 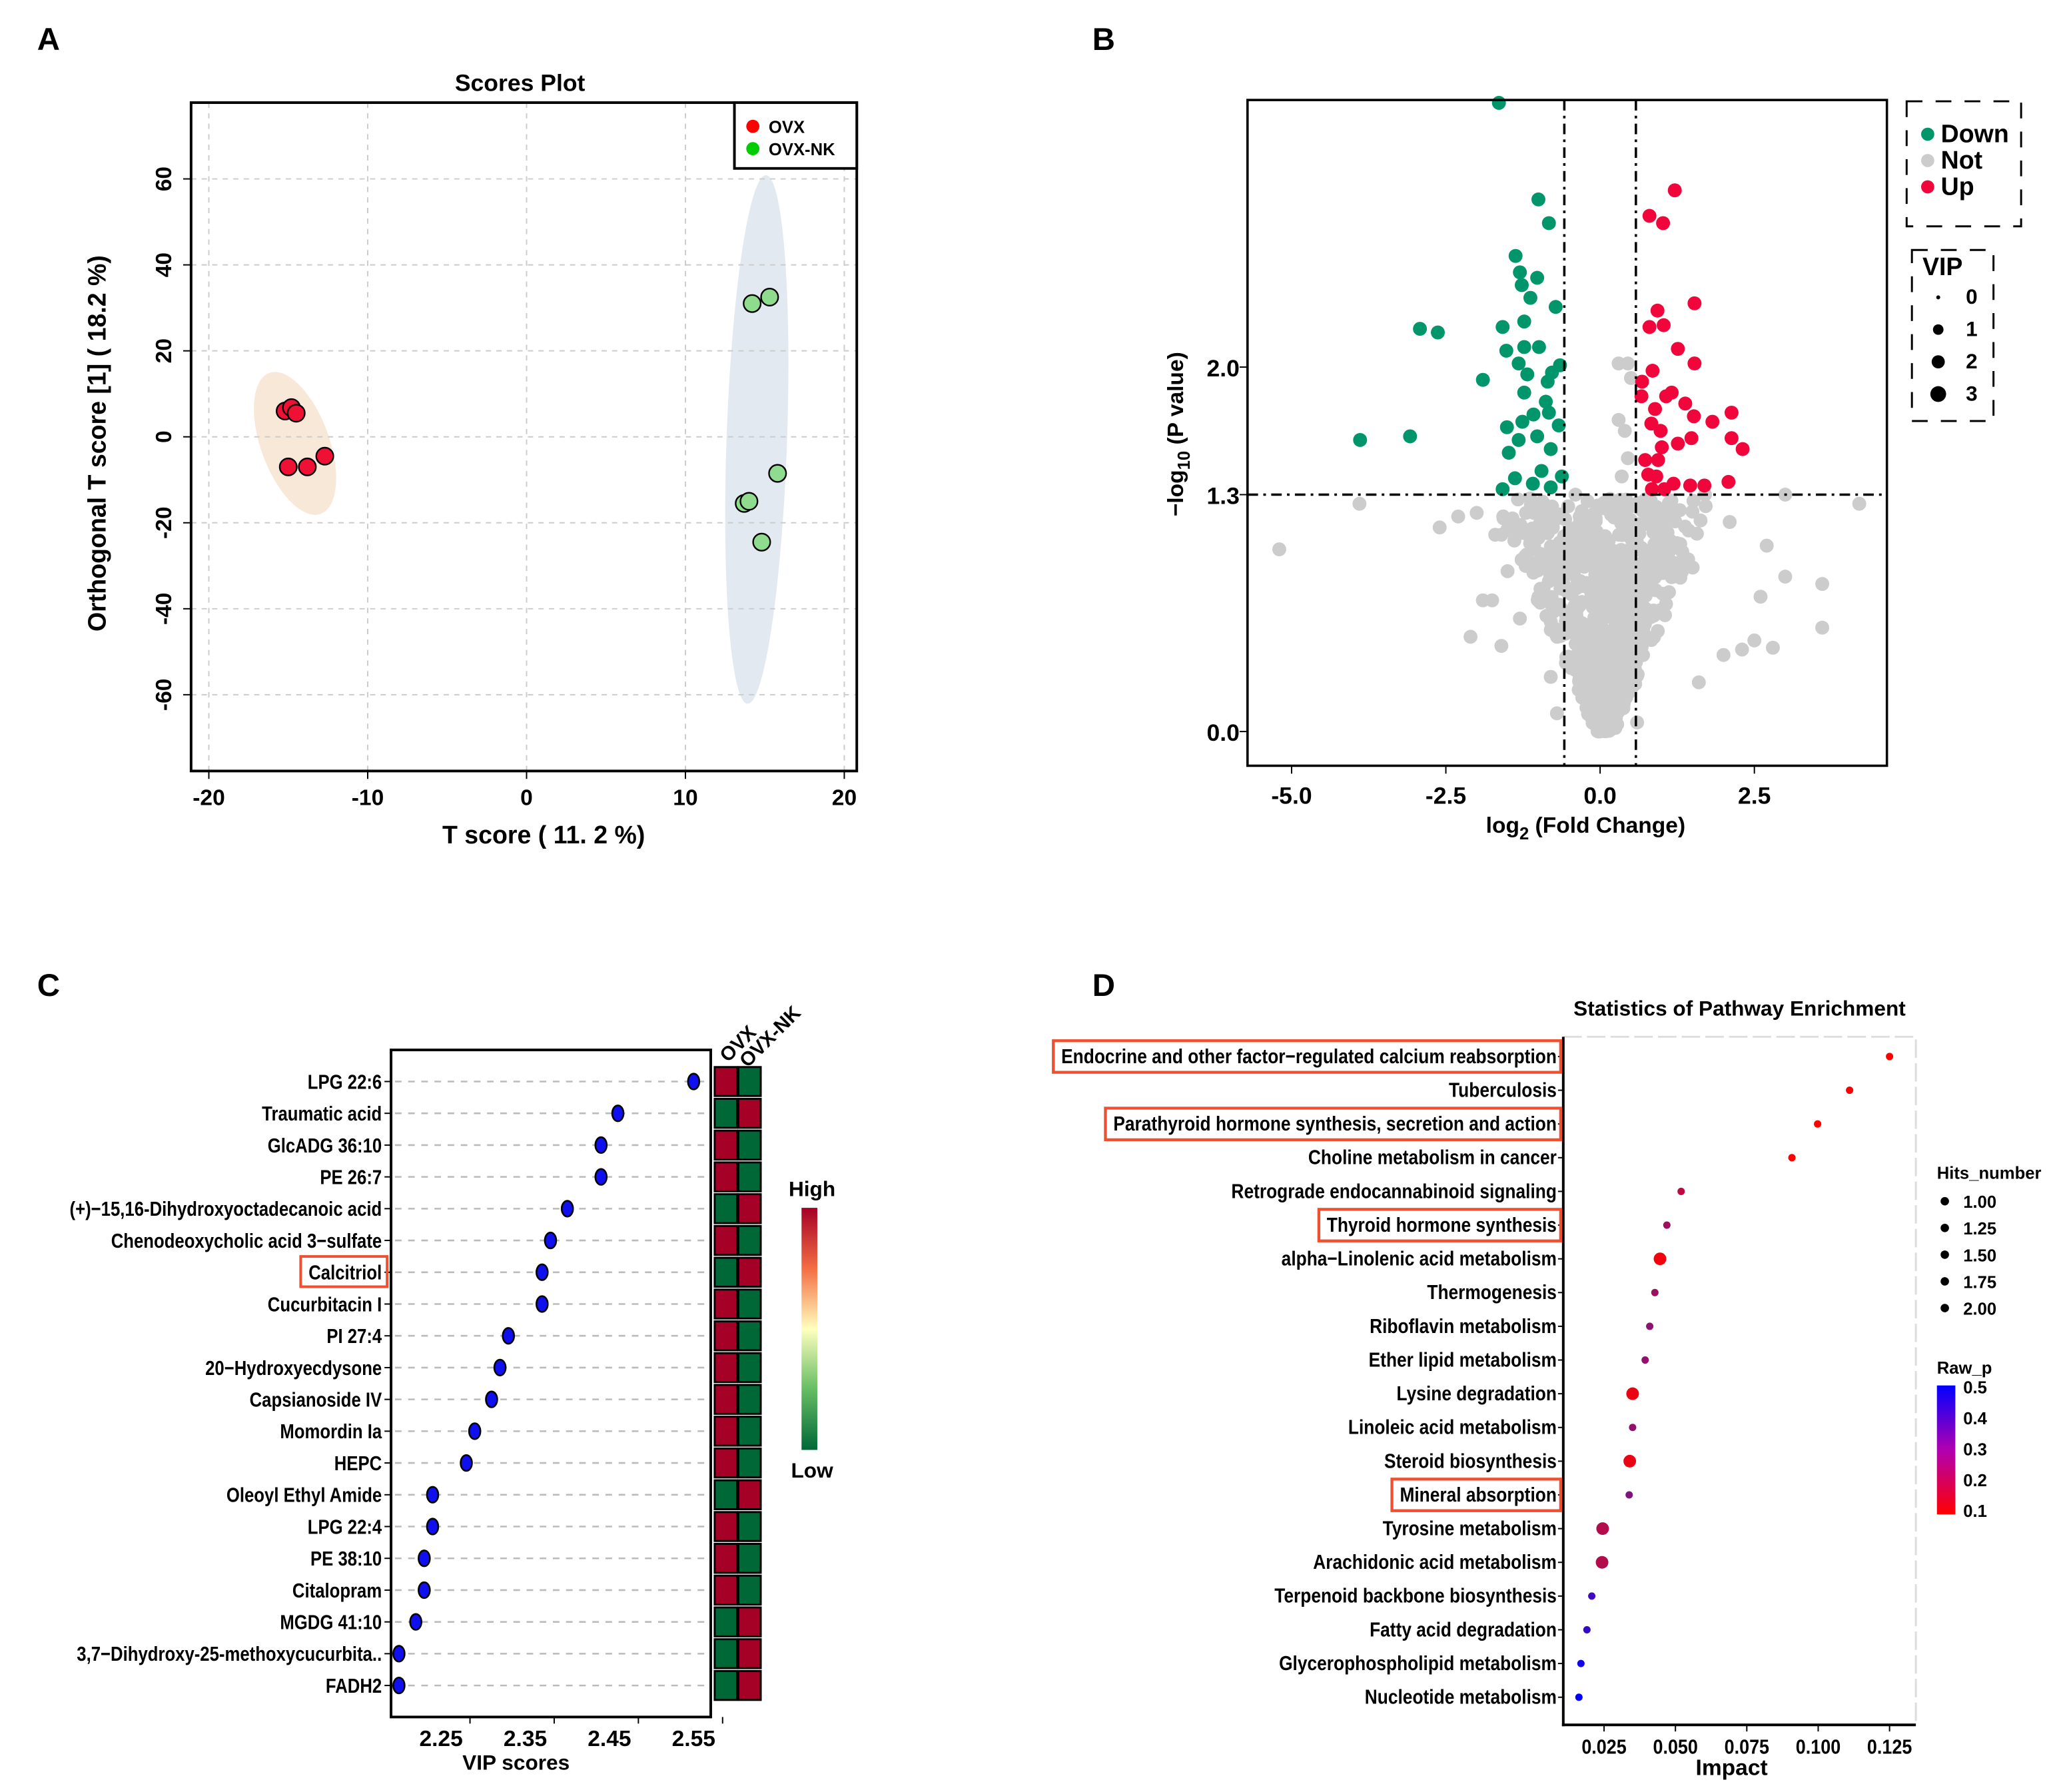 What do you see at coordinates (1975, 1449) in the screenshot?
I see `raw-p-legend-value: 0.3` at bounding box center [1975, 1449].